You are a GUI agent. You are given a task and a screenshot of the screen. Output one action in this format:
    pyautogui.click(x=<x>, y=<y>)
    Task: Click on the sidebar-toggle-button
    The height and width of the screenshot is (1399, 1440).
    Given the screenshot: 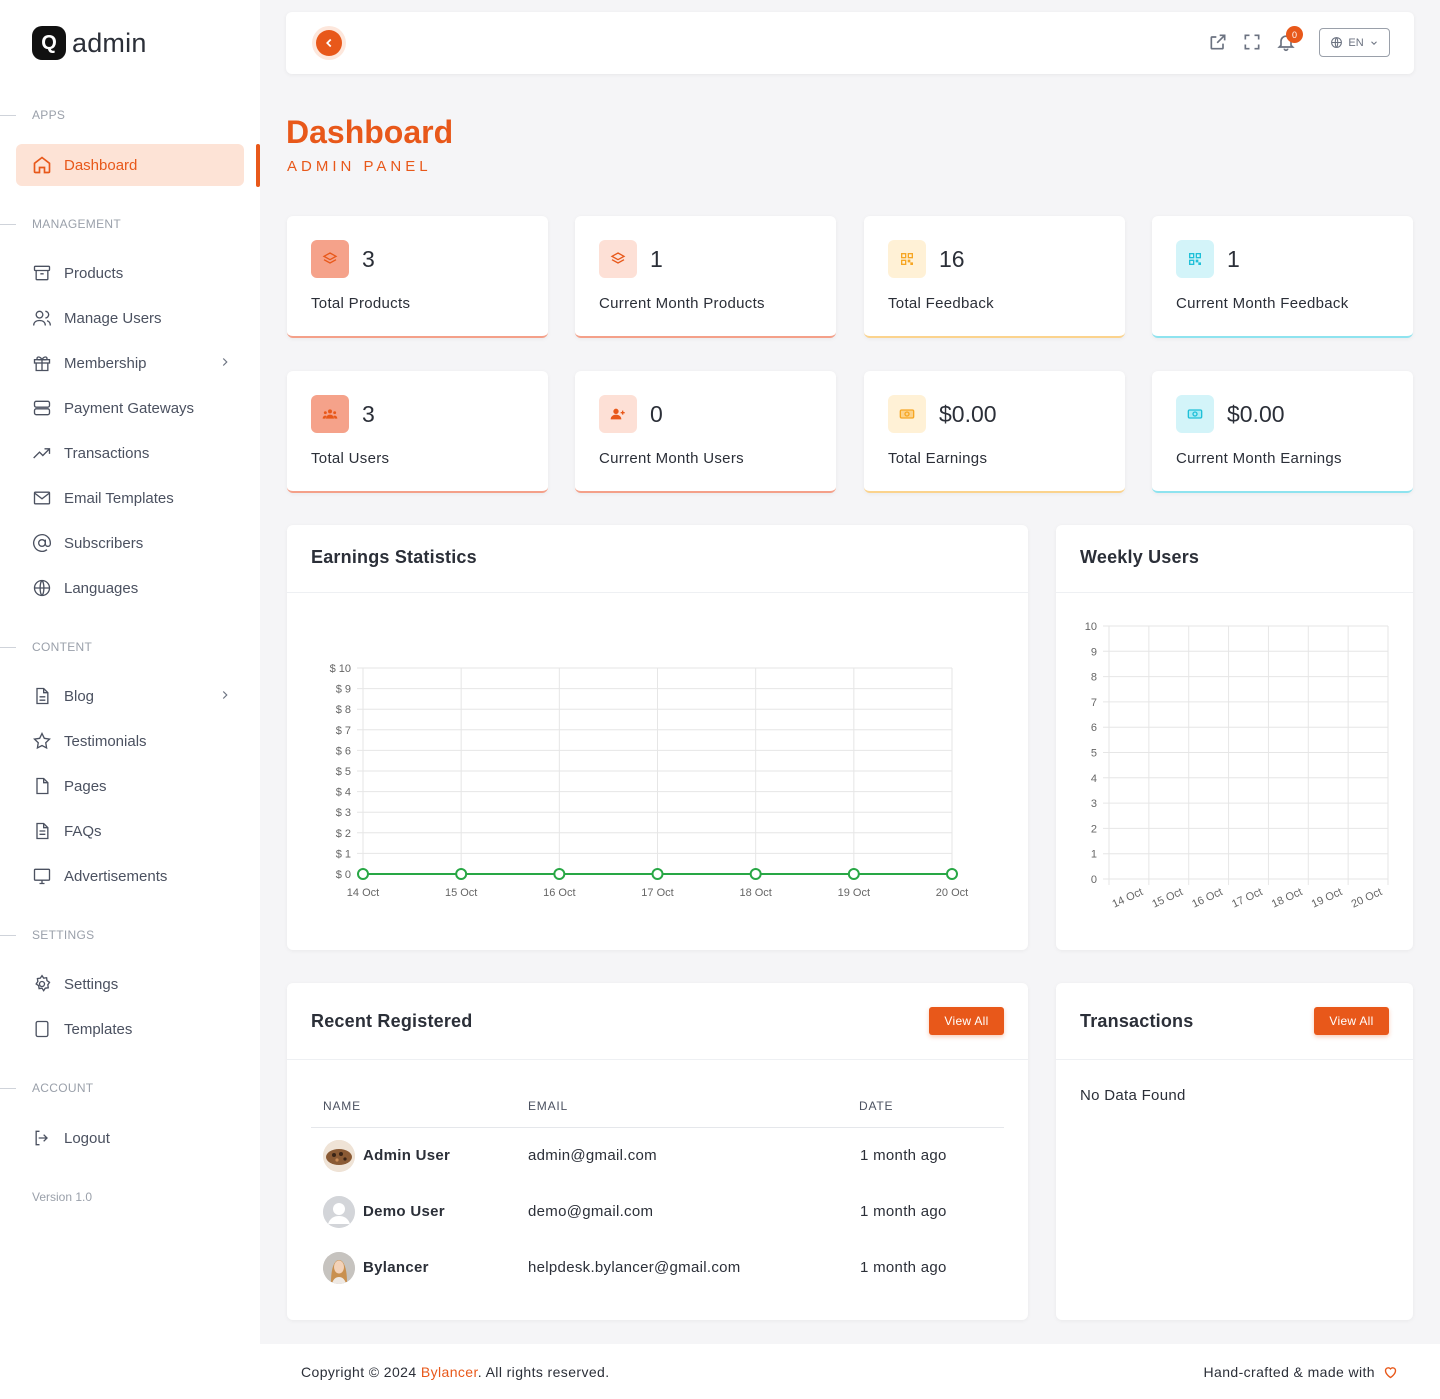 What is the action you would take?
    pyautogui.click(x=329, y=43)
    